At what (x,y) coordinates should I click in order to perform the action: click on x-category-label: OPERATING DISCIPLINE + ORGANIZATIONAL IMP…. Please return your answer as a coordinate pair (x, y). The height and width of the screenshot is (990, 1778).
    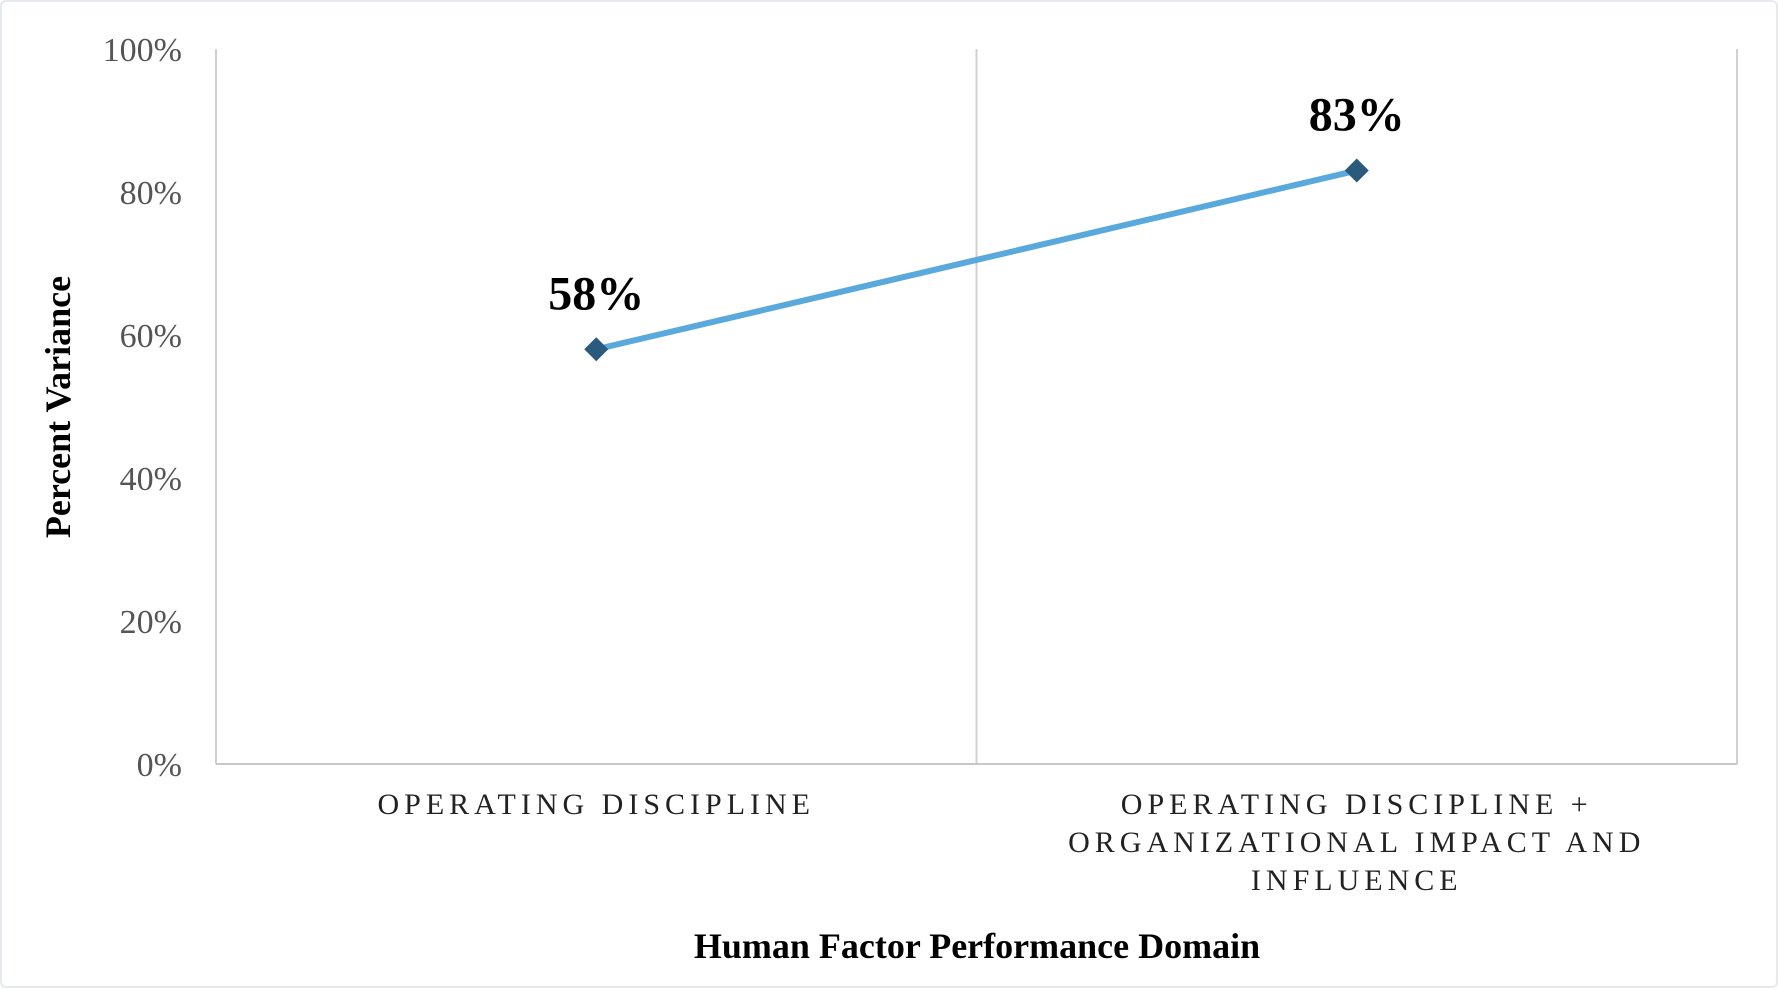
    Looking at the image, I should click on (1356, 842).